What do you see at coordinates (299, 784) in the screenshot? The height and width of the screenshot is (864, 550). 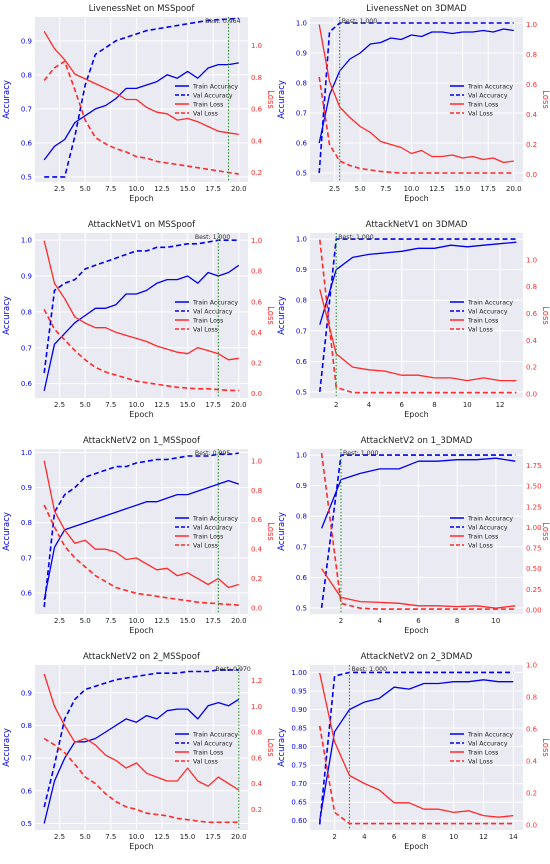 I see `y-tick-label: 0.70` at bounding box center [299, 784].